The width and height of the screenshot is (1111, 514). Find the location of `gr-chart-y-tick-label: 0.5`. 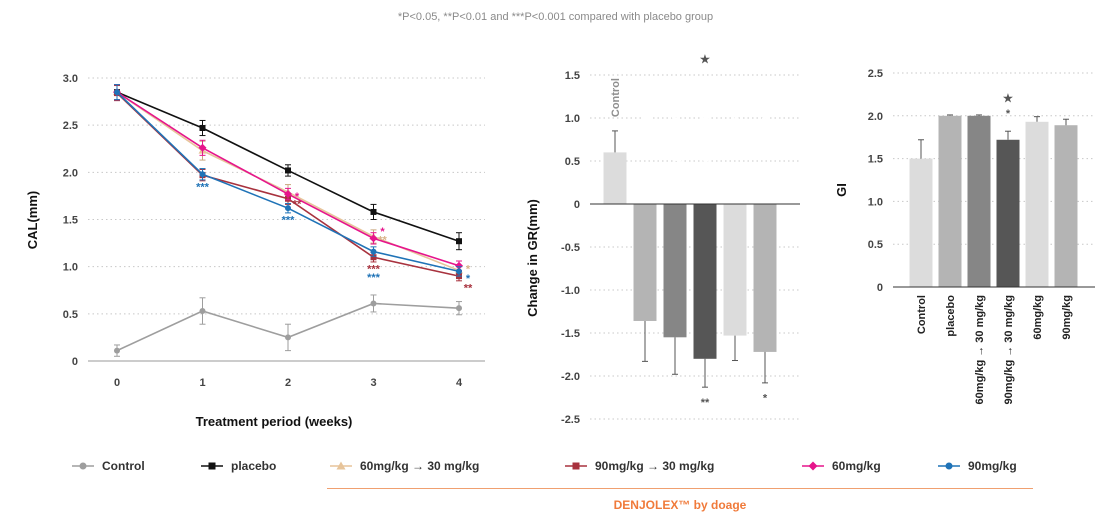

gr-chart-y-tick-label: 0.5 is located at coordinates (572, 162).